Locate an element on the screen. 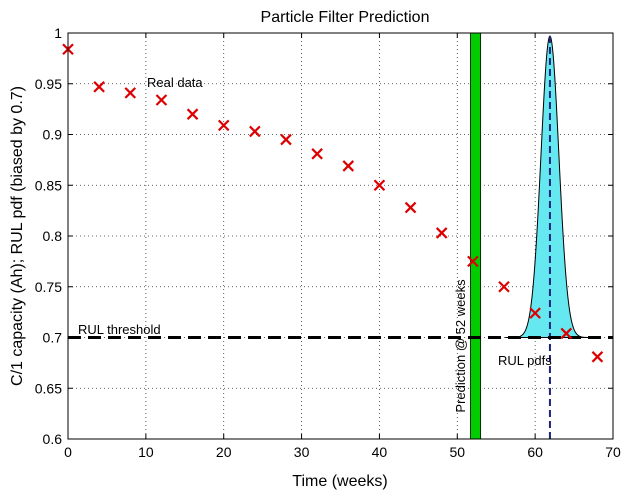 The image size is (621, 494). x-tick-label: 60 is located at coordinates (535, 452).